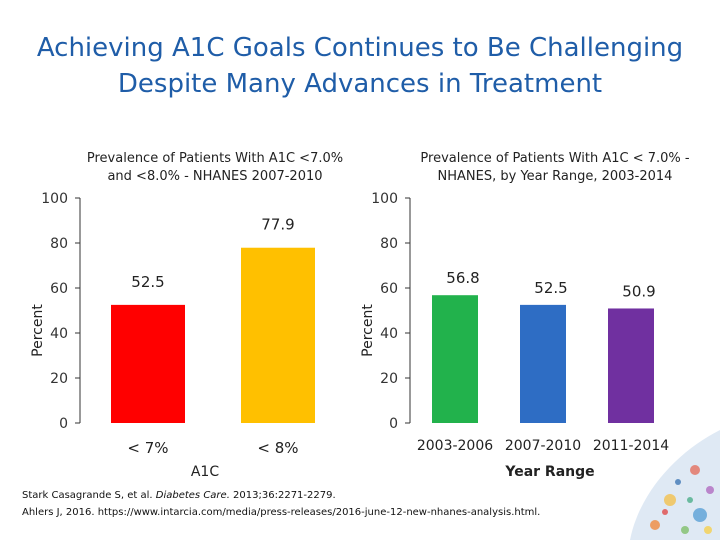 This screenshot has height=540, width=720. What do you see at coordinates (59, 289) in the screenshot?
I see `chart-1-y-tick-label: 60` at bounding box center [59, 289].